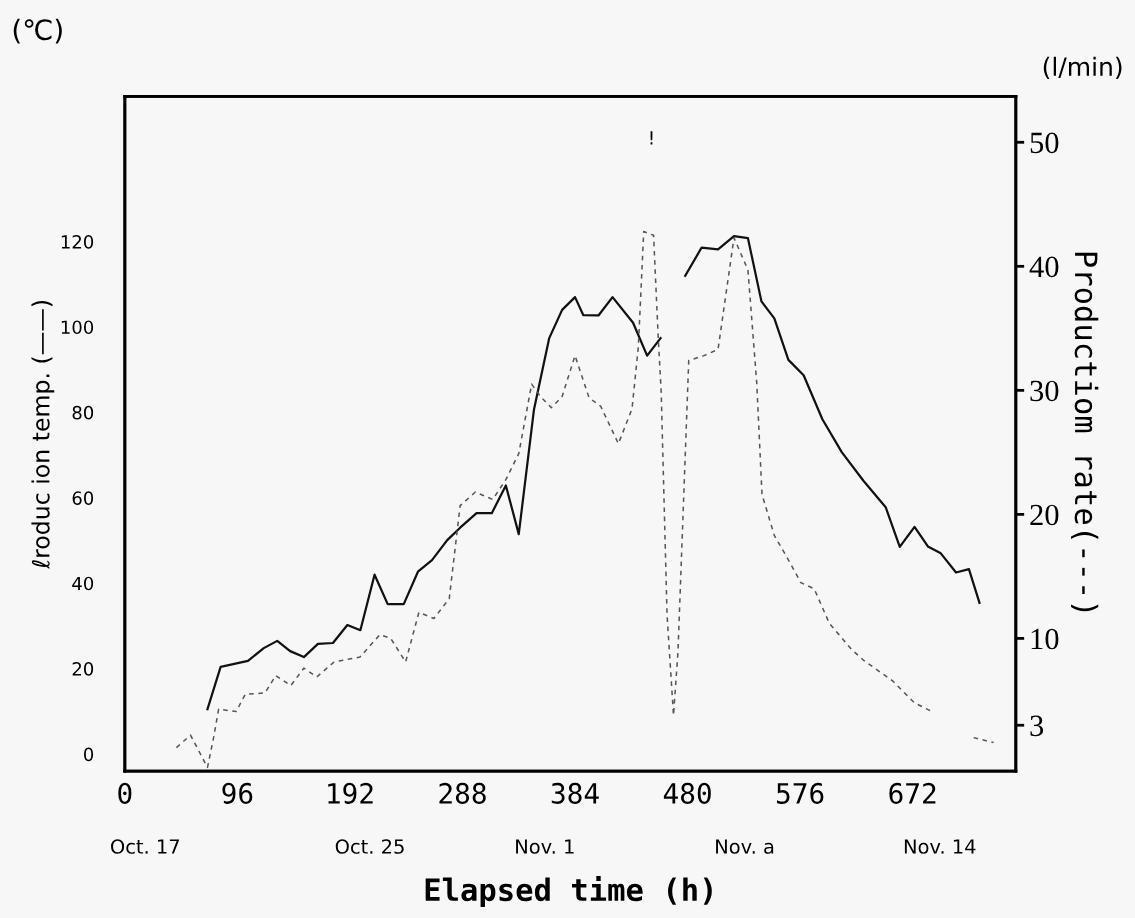 Image resolution: width=1135 pixels, height=918 pixels. Describe the element at coordinates (1044, 267) in the screenshot. I see `y2-tick-label: 40` at that location.